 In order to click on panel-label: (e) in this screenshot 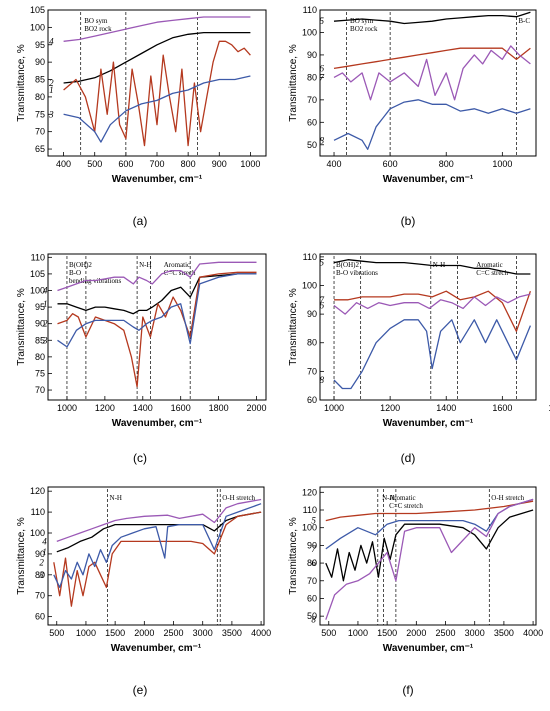, I will do `click(140, 690)`.